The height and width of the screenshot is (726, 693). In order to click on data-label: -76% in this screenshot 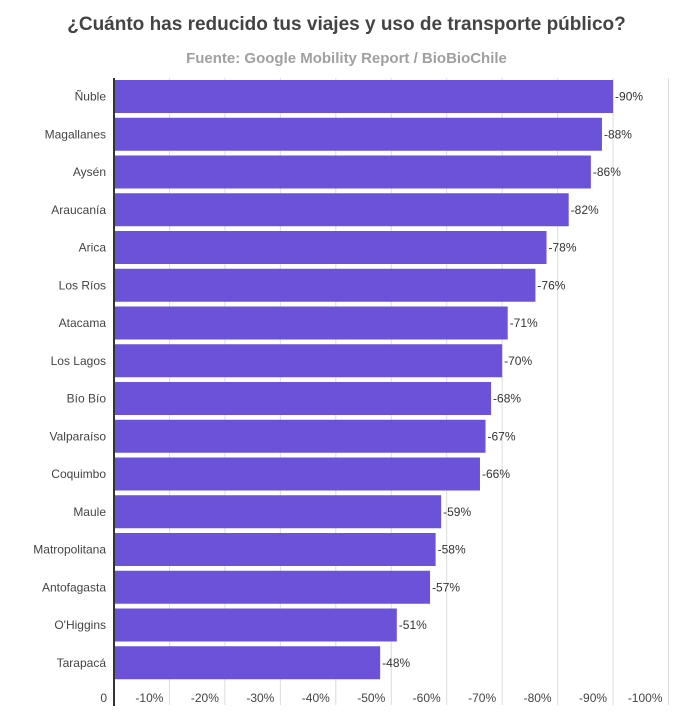, I will do `click(551, 285)`.